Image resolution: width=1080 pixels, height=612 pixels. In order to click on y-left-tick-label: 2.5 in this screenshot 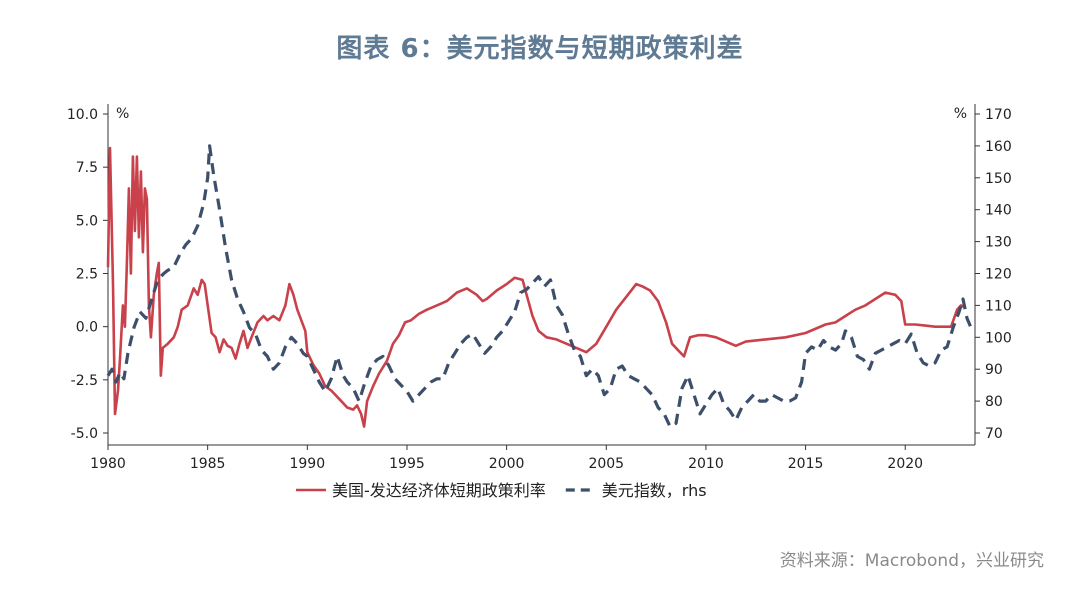, I will do `click(87, 275)`.